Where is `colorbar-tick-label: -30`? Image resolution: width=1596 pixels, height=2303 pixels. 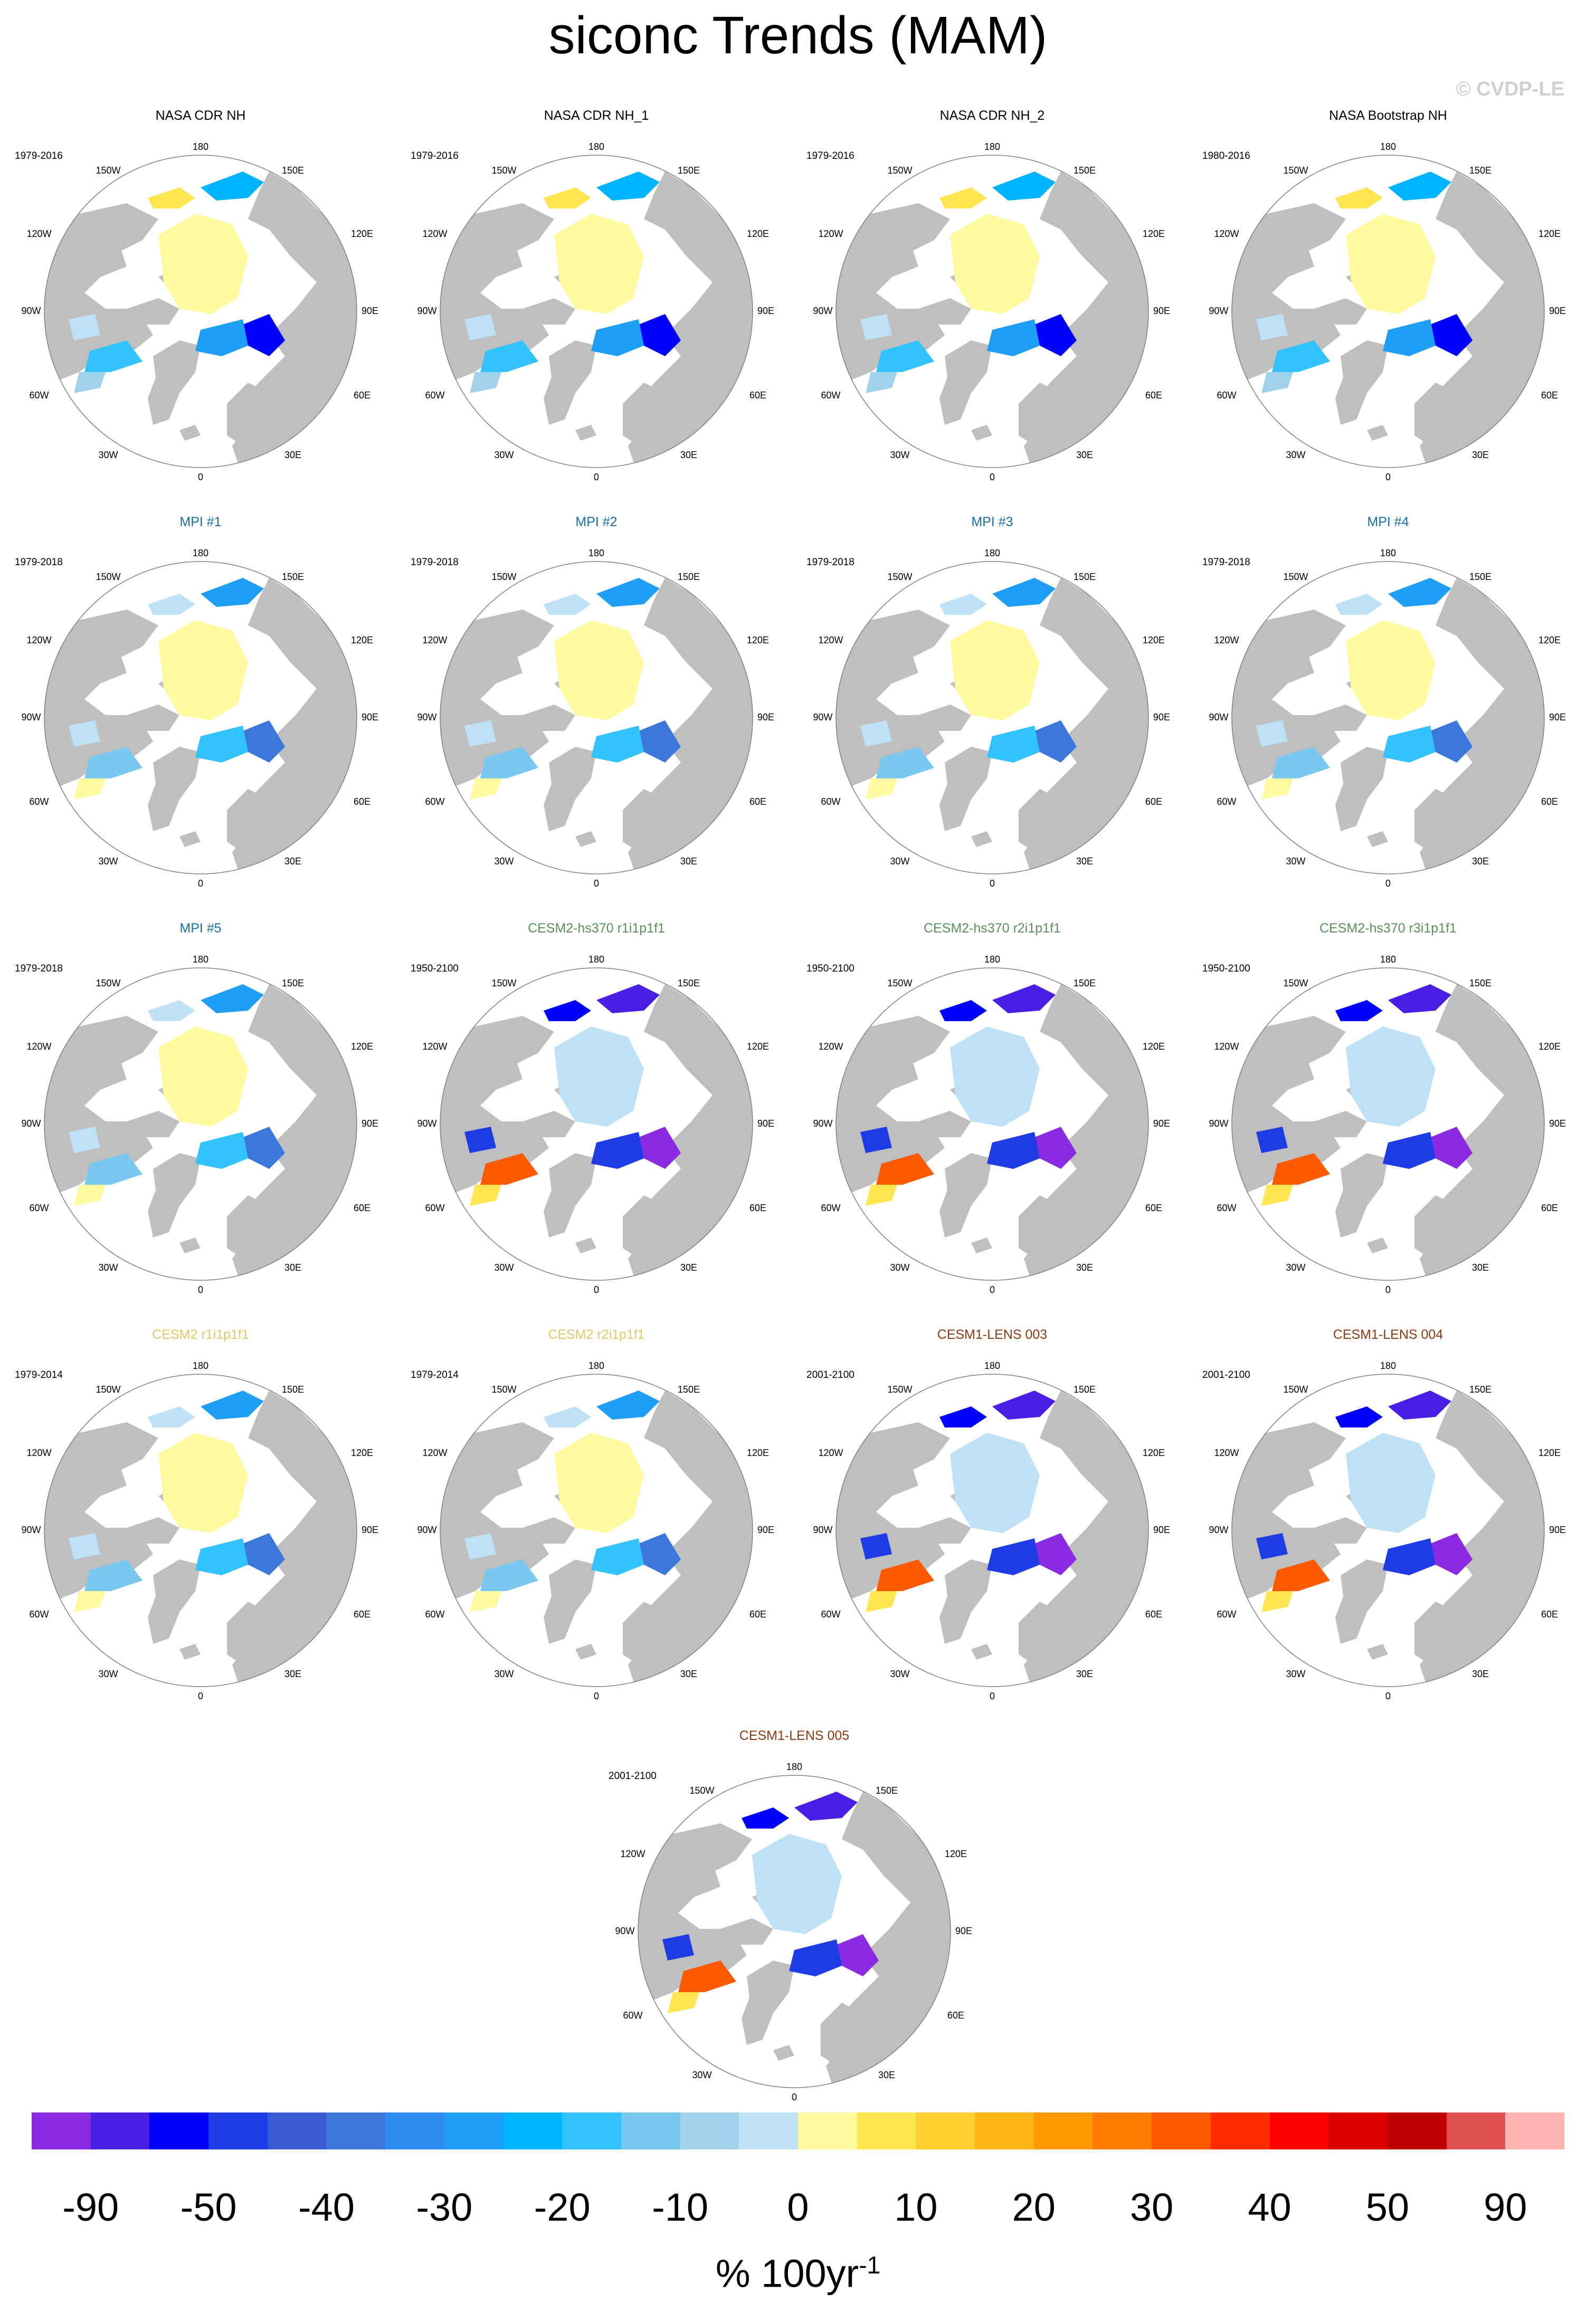 colorbar-tick-label: -30 is located at coordinates (444, 2207).